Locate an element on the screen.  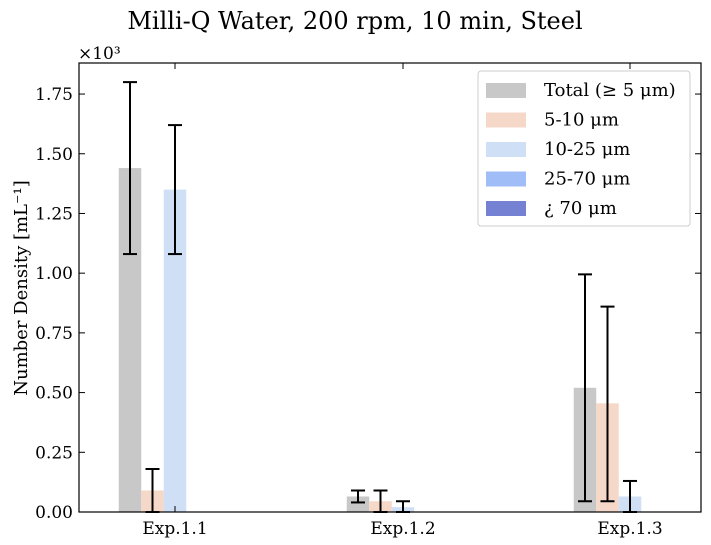
legend-label: 5-10 μm is located at coordinates (581, 120).